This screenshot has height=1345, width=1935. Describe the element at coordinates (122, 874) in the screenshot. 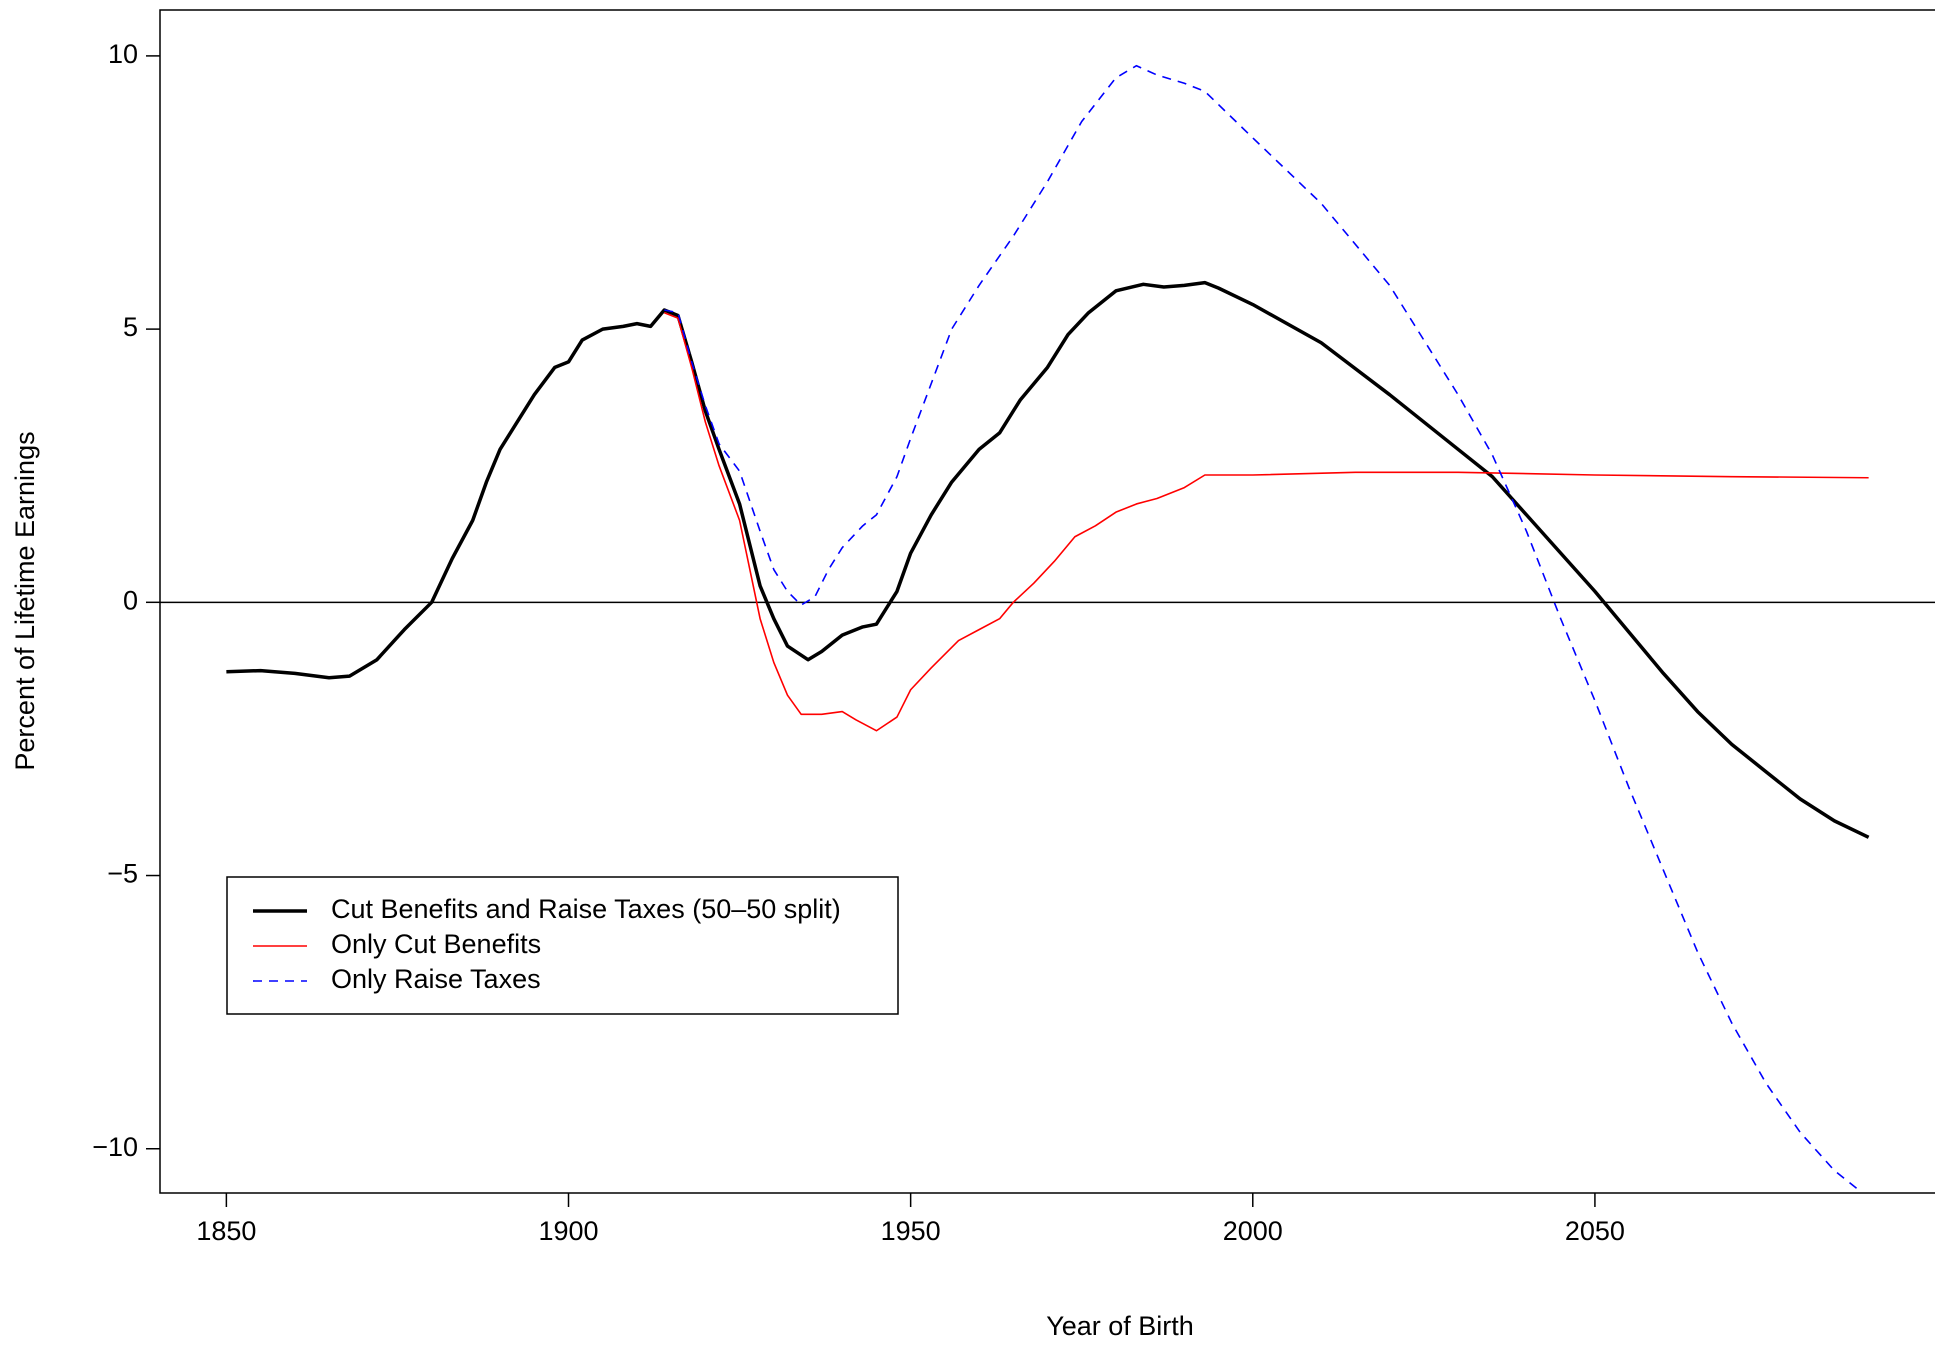

I see `y-tick-label: −5` at that location.